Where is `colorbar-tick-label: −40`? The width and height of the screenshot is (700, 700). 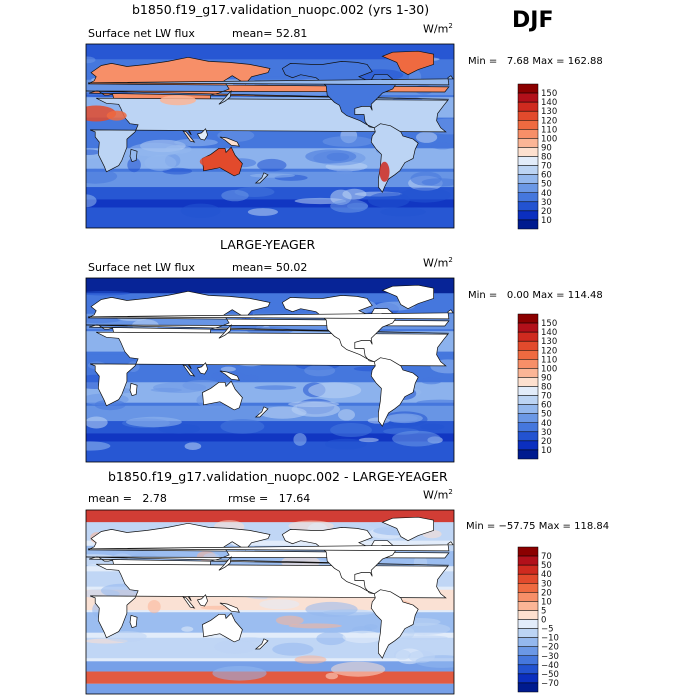 colorbar-tick-label: −40 is located at coordinates (550, 666).